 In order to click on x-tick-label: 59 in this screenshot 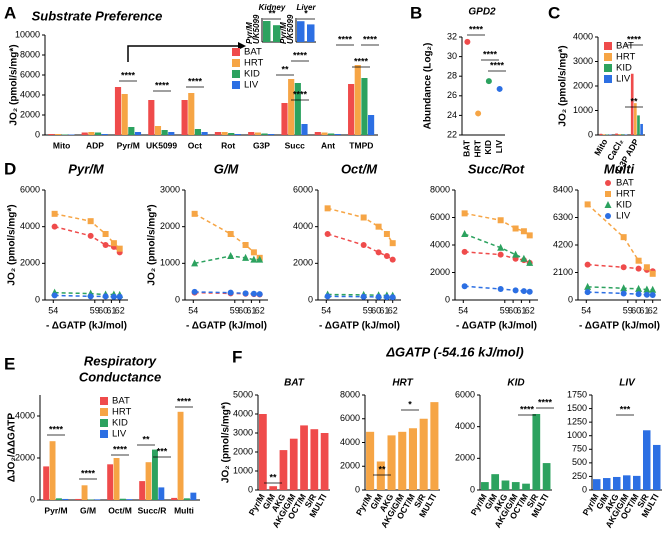, I will do `click(235, 310)`.